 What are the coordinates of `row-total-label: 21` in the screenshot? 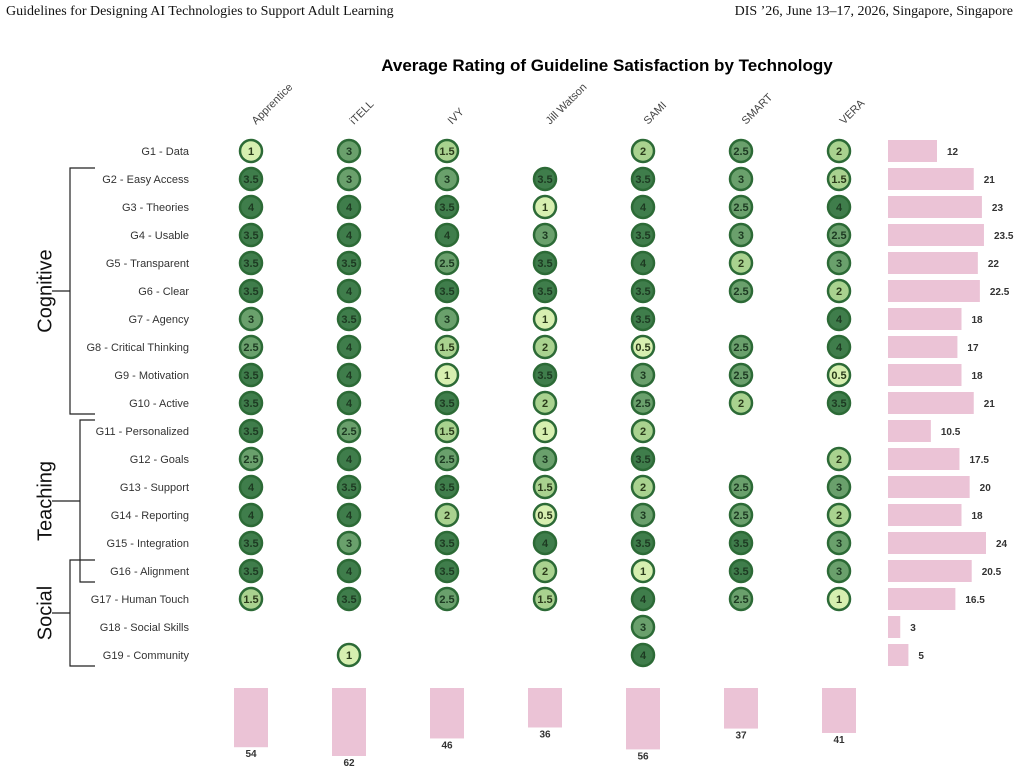 It's located at (990, 404).